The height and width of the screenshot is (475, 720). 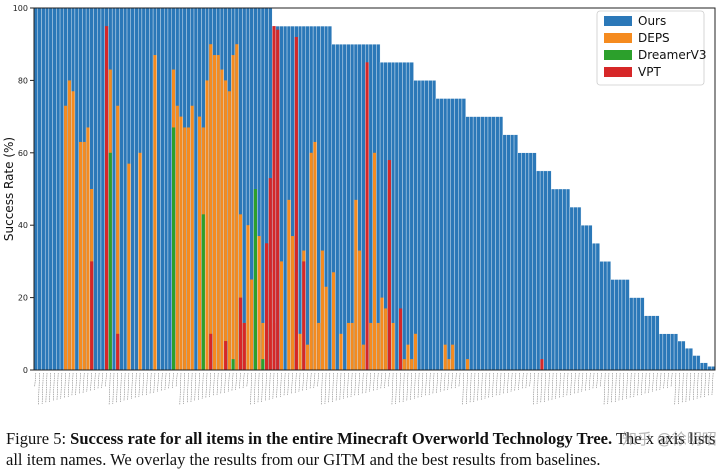 I want to click on legend-label-vpt: VPT, so click(x=649, y=72).